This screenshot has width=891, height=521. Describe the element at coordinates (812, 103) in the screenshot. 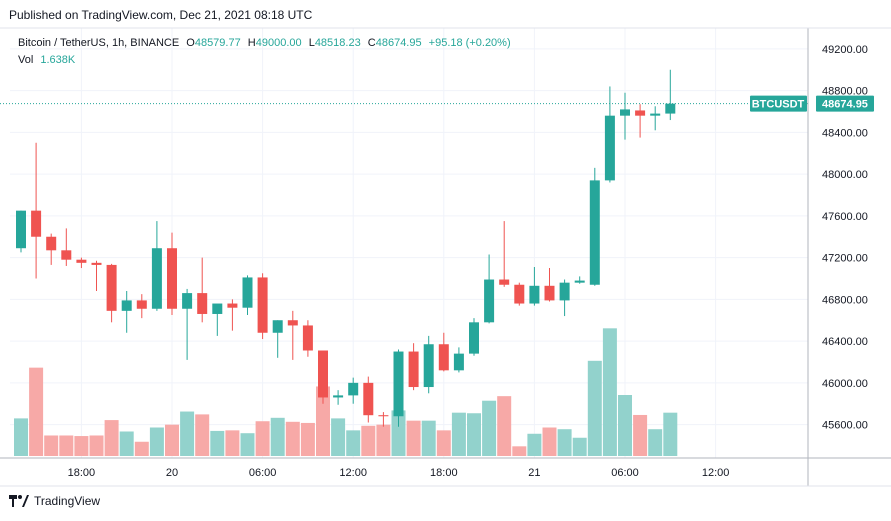

I see `price-tag: BTCUSDT 48674.95` at that location.